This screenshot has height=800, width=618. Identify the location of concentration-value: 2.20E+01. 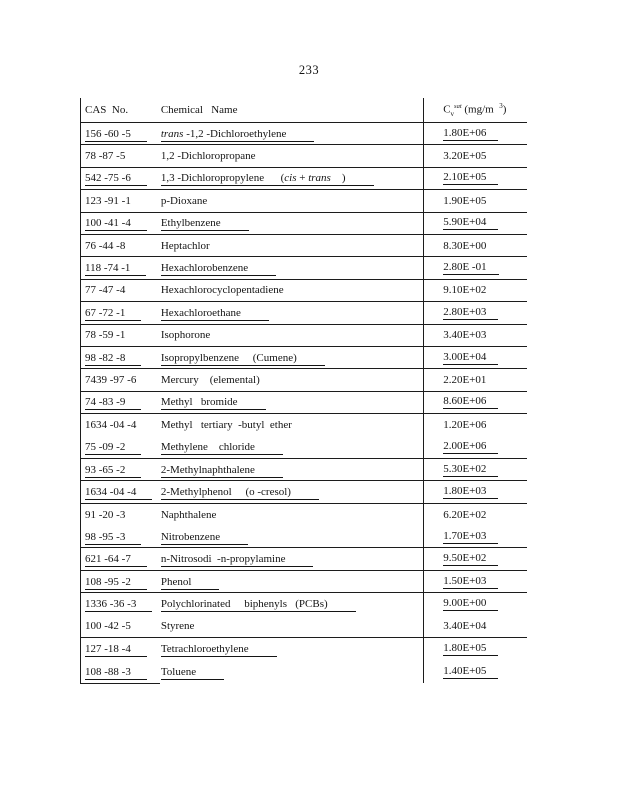
(465, 379).